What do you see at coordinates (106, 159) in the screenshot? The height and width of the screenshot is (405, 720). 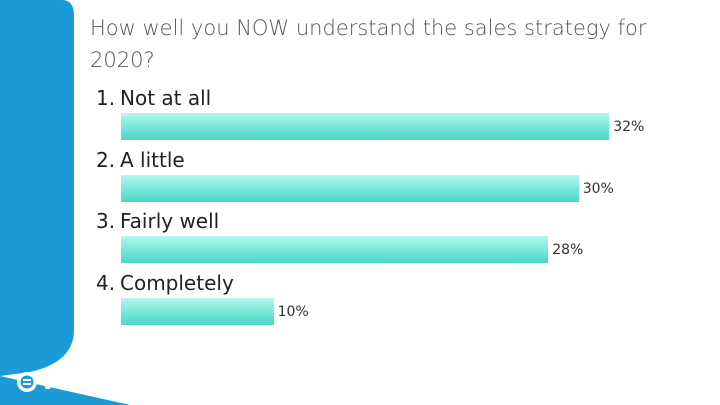 I see `option-number: 2.` at bounding box center [106, 159].